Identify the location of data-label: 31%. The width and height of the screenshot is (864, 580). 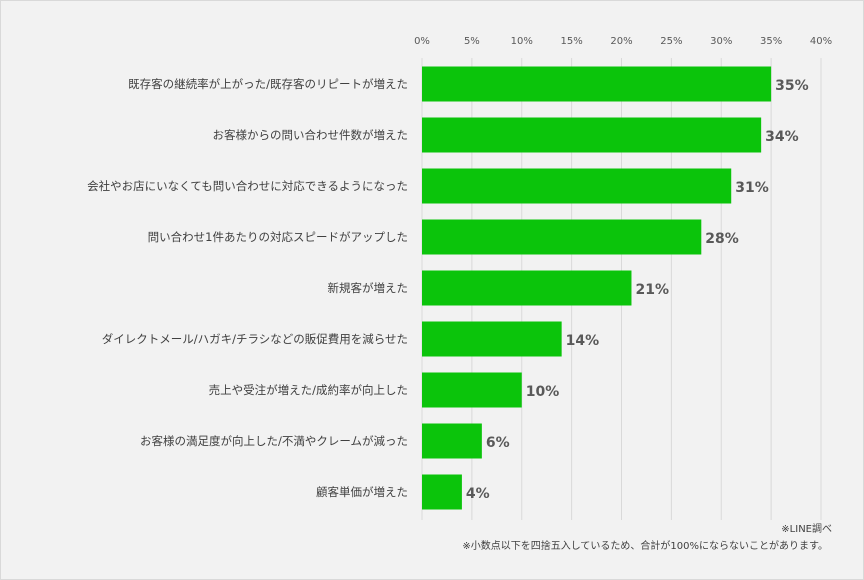
(752, 188).